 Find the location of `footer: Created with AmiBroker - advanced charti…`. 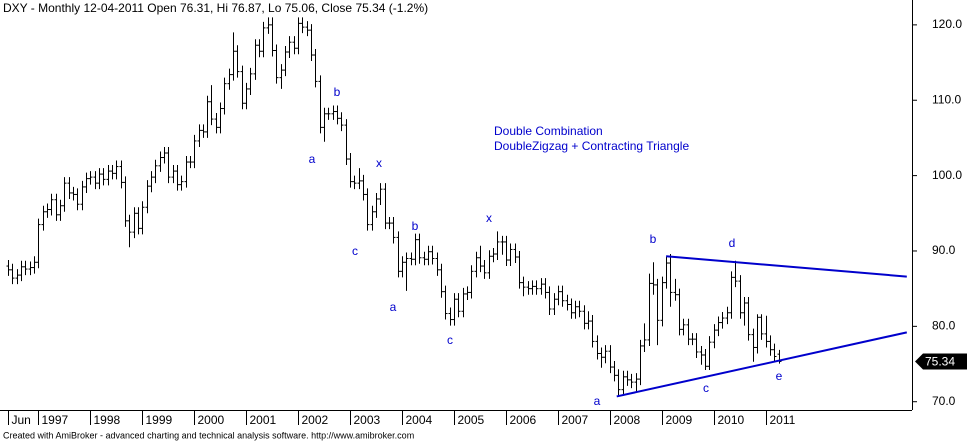

footer: Created with AmiBroker - advanced charti… is located at coordinates (208, 435).